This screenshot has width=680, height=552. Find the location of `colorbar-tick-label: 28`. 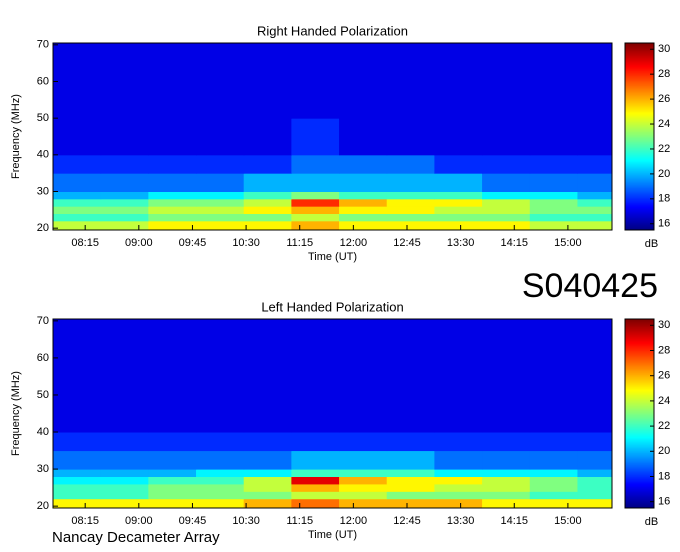

colorbar-tick-label: 28 is located at coordinates (664, 350).